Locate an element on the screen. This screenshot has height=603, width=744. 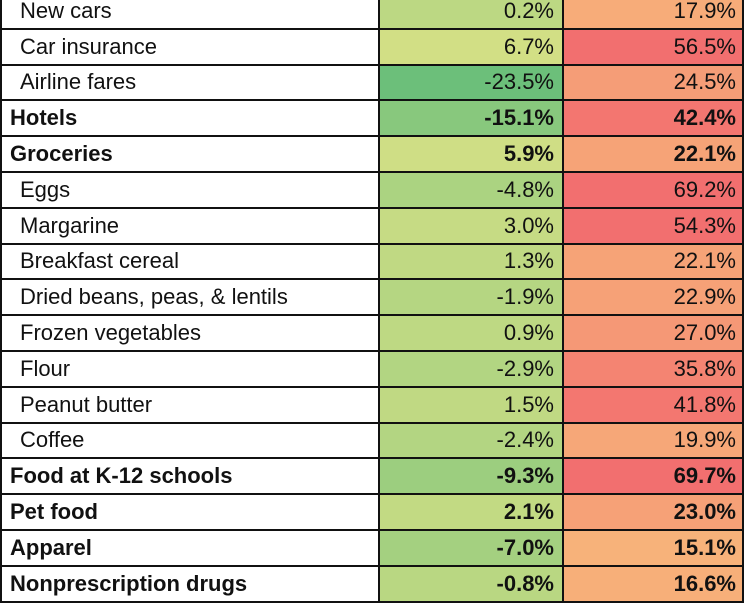
value-cell-col1: 1.3% is located at coordinates (472, 261).